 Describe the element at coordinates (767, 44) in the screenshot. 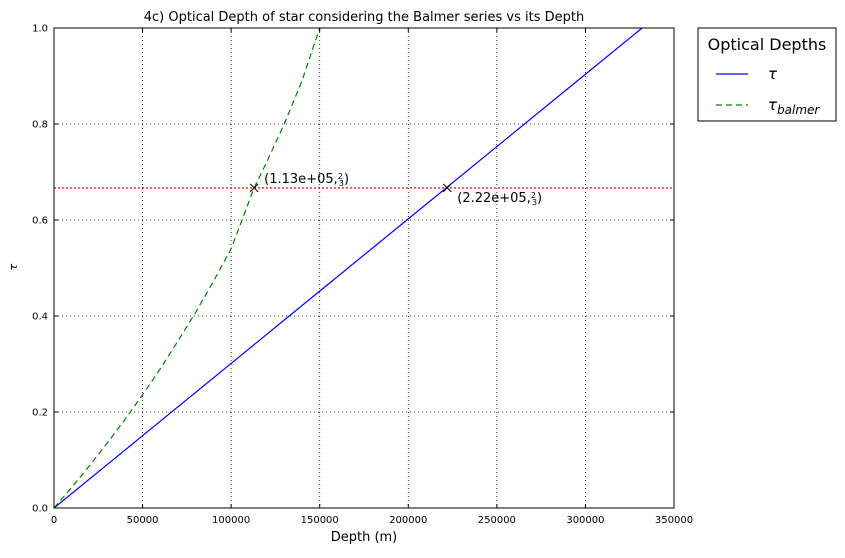

I see `legend-title: Optical Depths` at that location.